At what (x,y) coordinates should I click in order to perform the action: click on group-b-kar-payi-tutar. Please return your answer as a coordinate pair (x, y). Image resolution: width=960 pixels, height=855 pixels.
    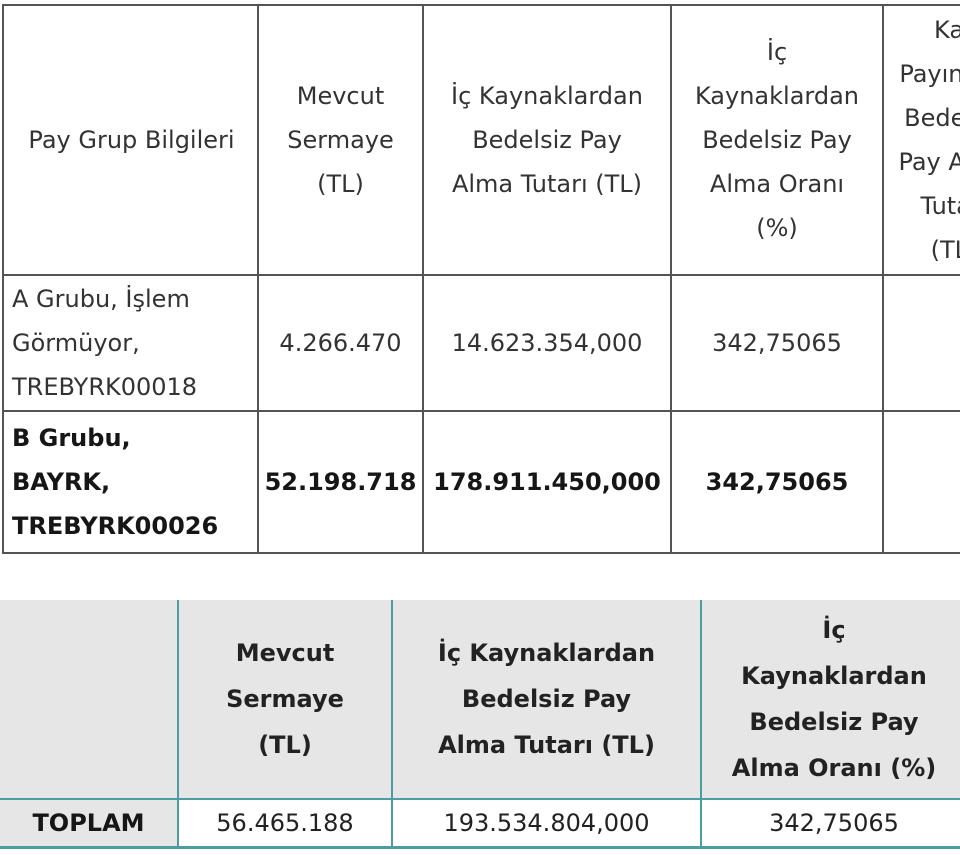
    Looking at the image, I should click on (921, 482).